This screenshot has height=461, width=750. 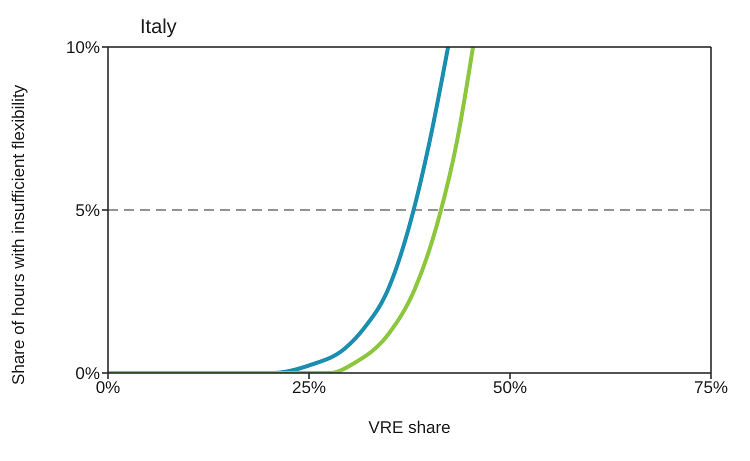 I want to click on x-tick-label: 75%, so click(x=711, y=388).